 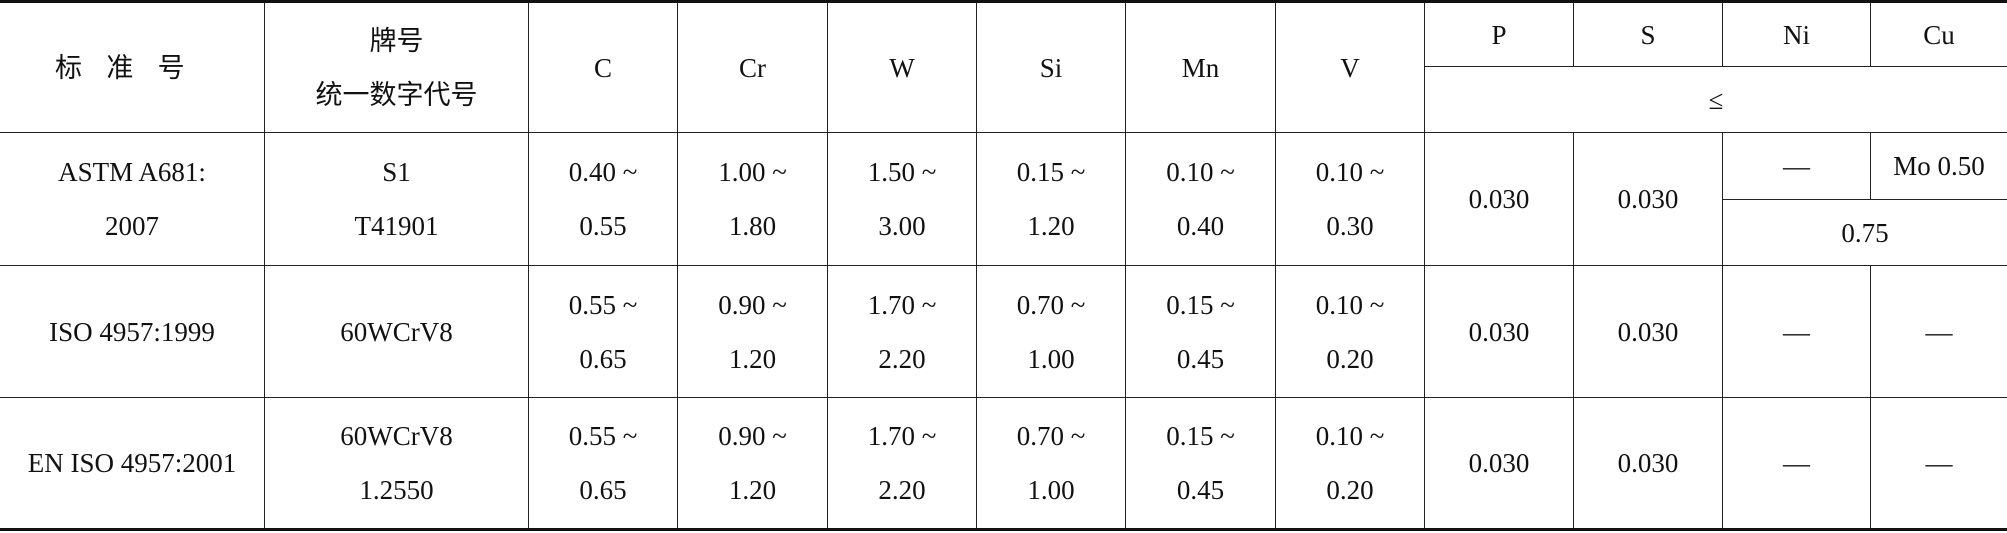 I want to click on cell-text: ≤, so click(x=1716, y=99).